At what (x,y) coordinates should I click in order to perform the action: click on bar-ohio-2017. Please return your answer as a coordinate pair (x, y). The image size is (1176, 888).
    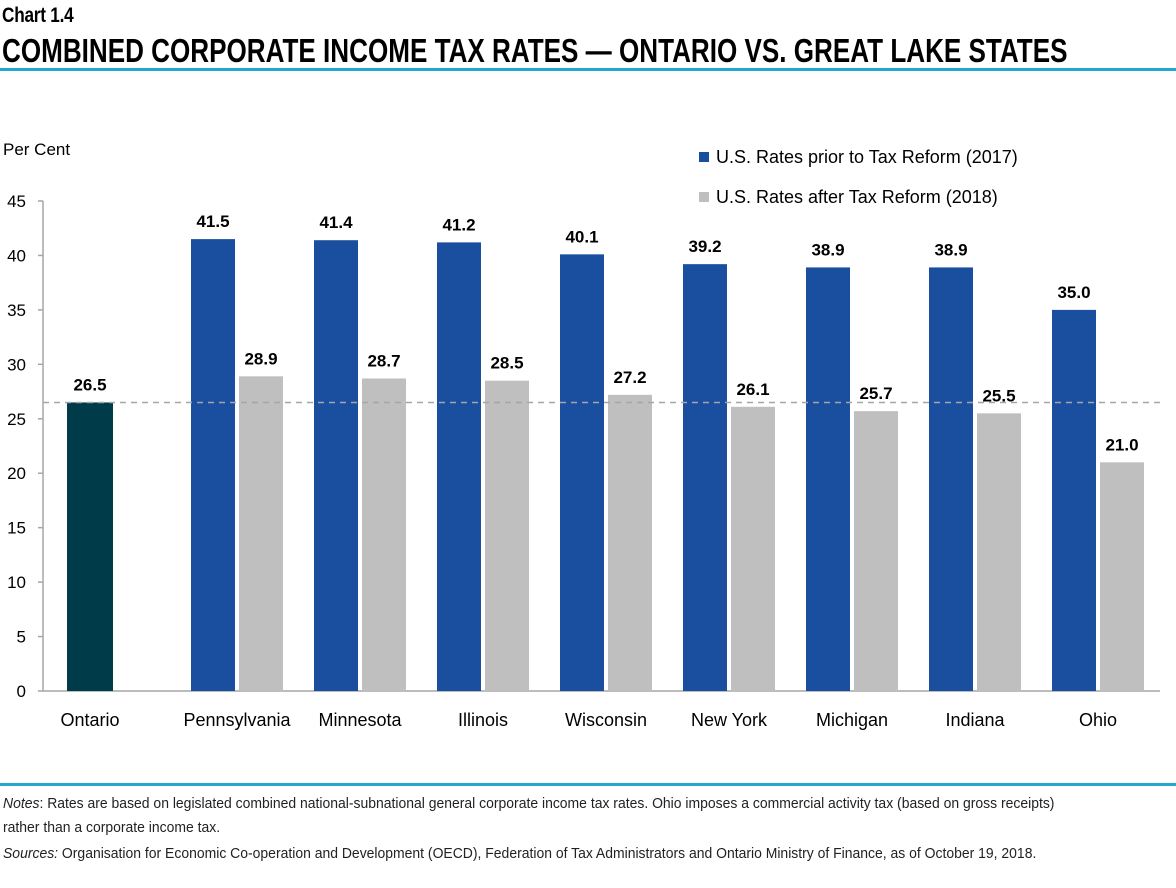
    Looking at the image, I should click on (1074, 500).